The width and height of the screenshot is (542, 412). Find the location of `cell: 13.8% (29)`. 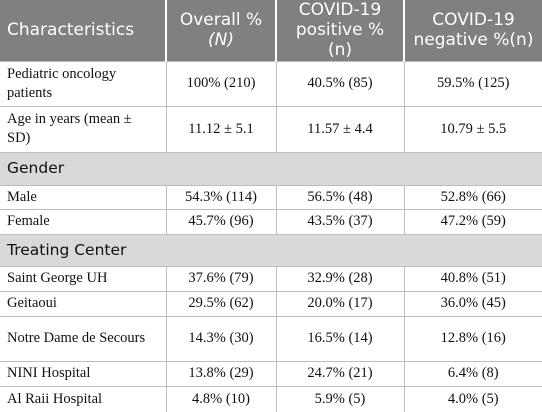

cell: 13.8% (29) is located at coordinates (221, 373).